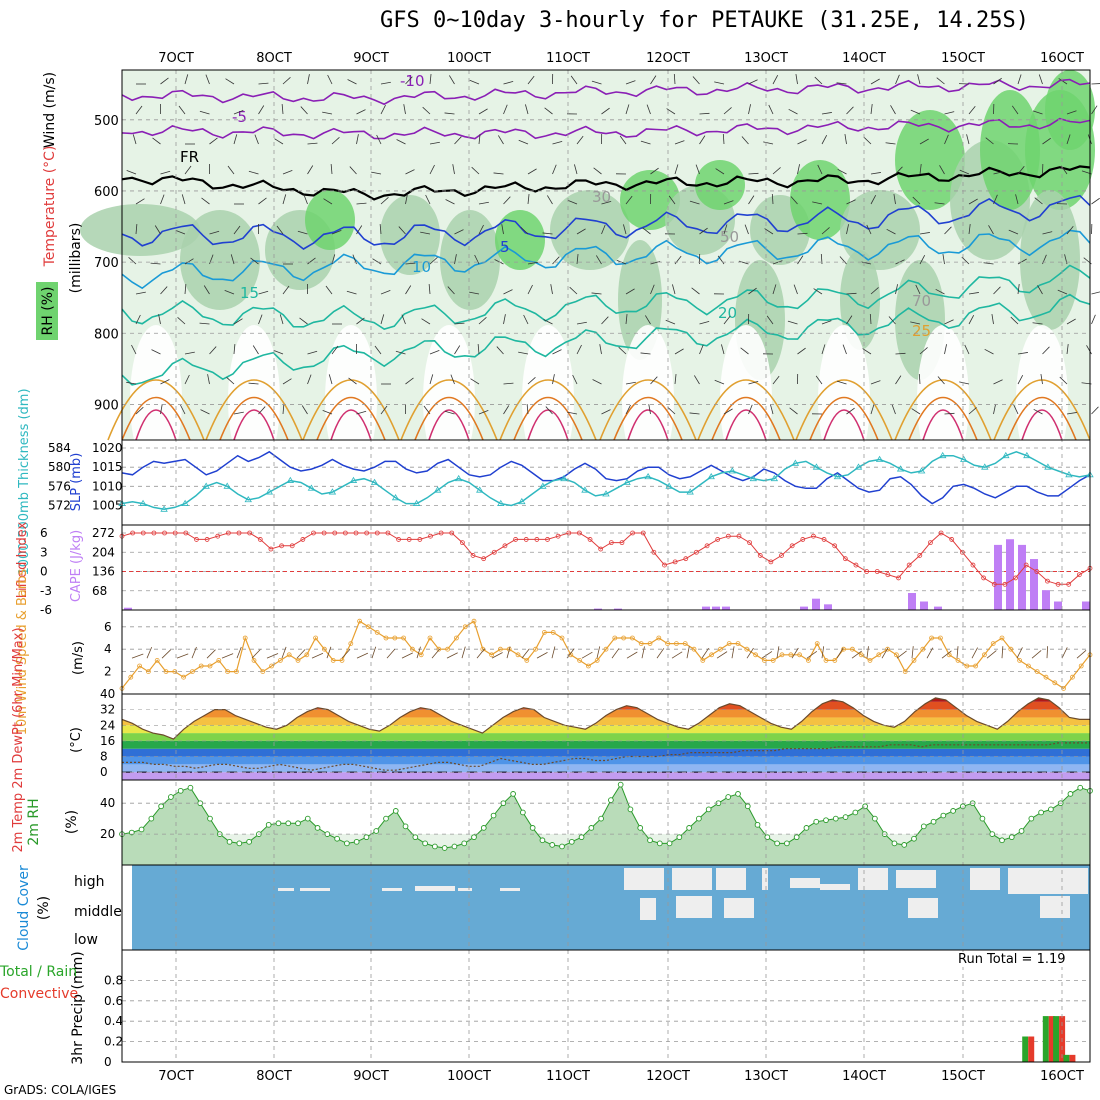  Describe the element at coordinates (76, 482) in the screenshot. I see `y-axis-label-slp: SLP (mb)` at that location.